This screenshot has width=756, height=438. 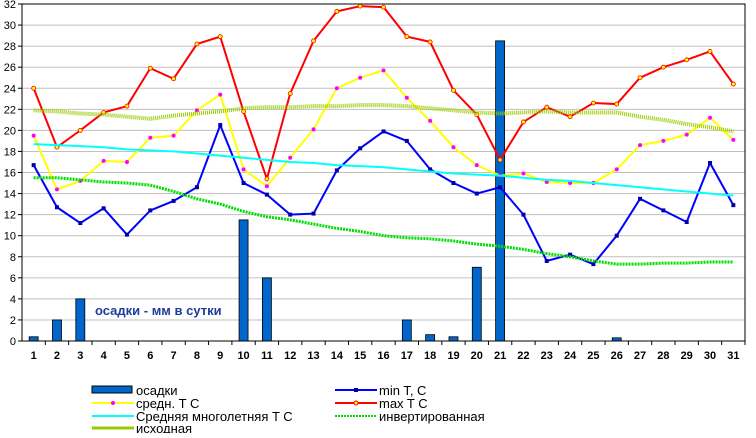 I want to click on legend-label: инвертированная, so click(x=432, y=416).